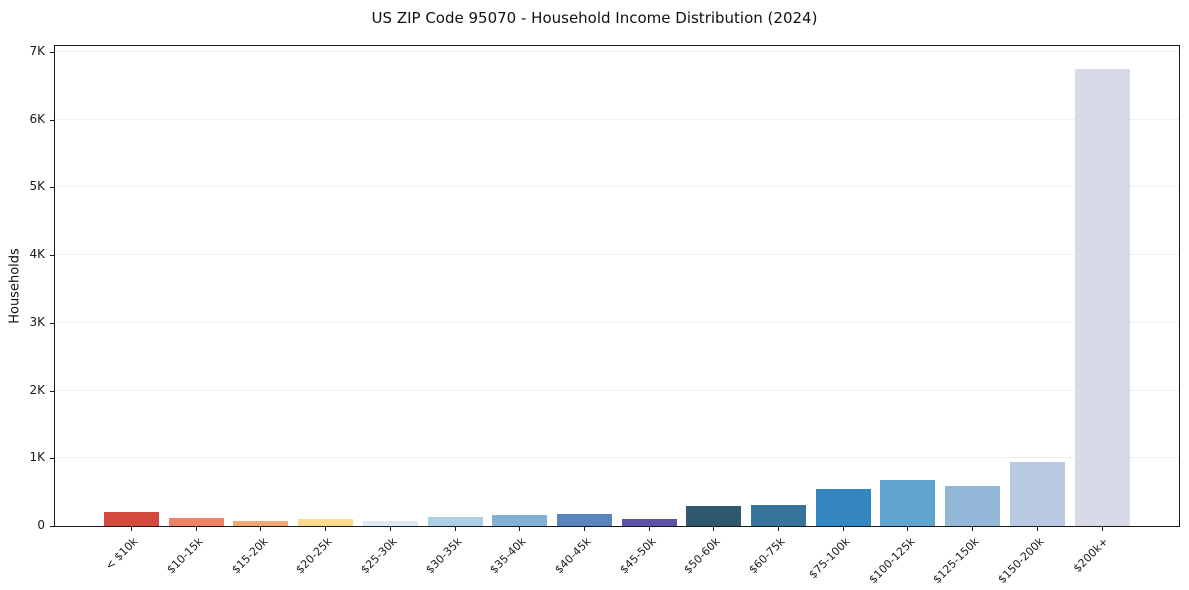 This screenshot has width=1189, height=590. What do you see at coordinates (956, 561) in the screenshot?
I see `x-tick-label: $125-150k` at bounding box center [956, 561].